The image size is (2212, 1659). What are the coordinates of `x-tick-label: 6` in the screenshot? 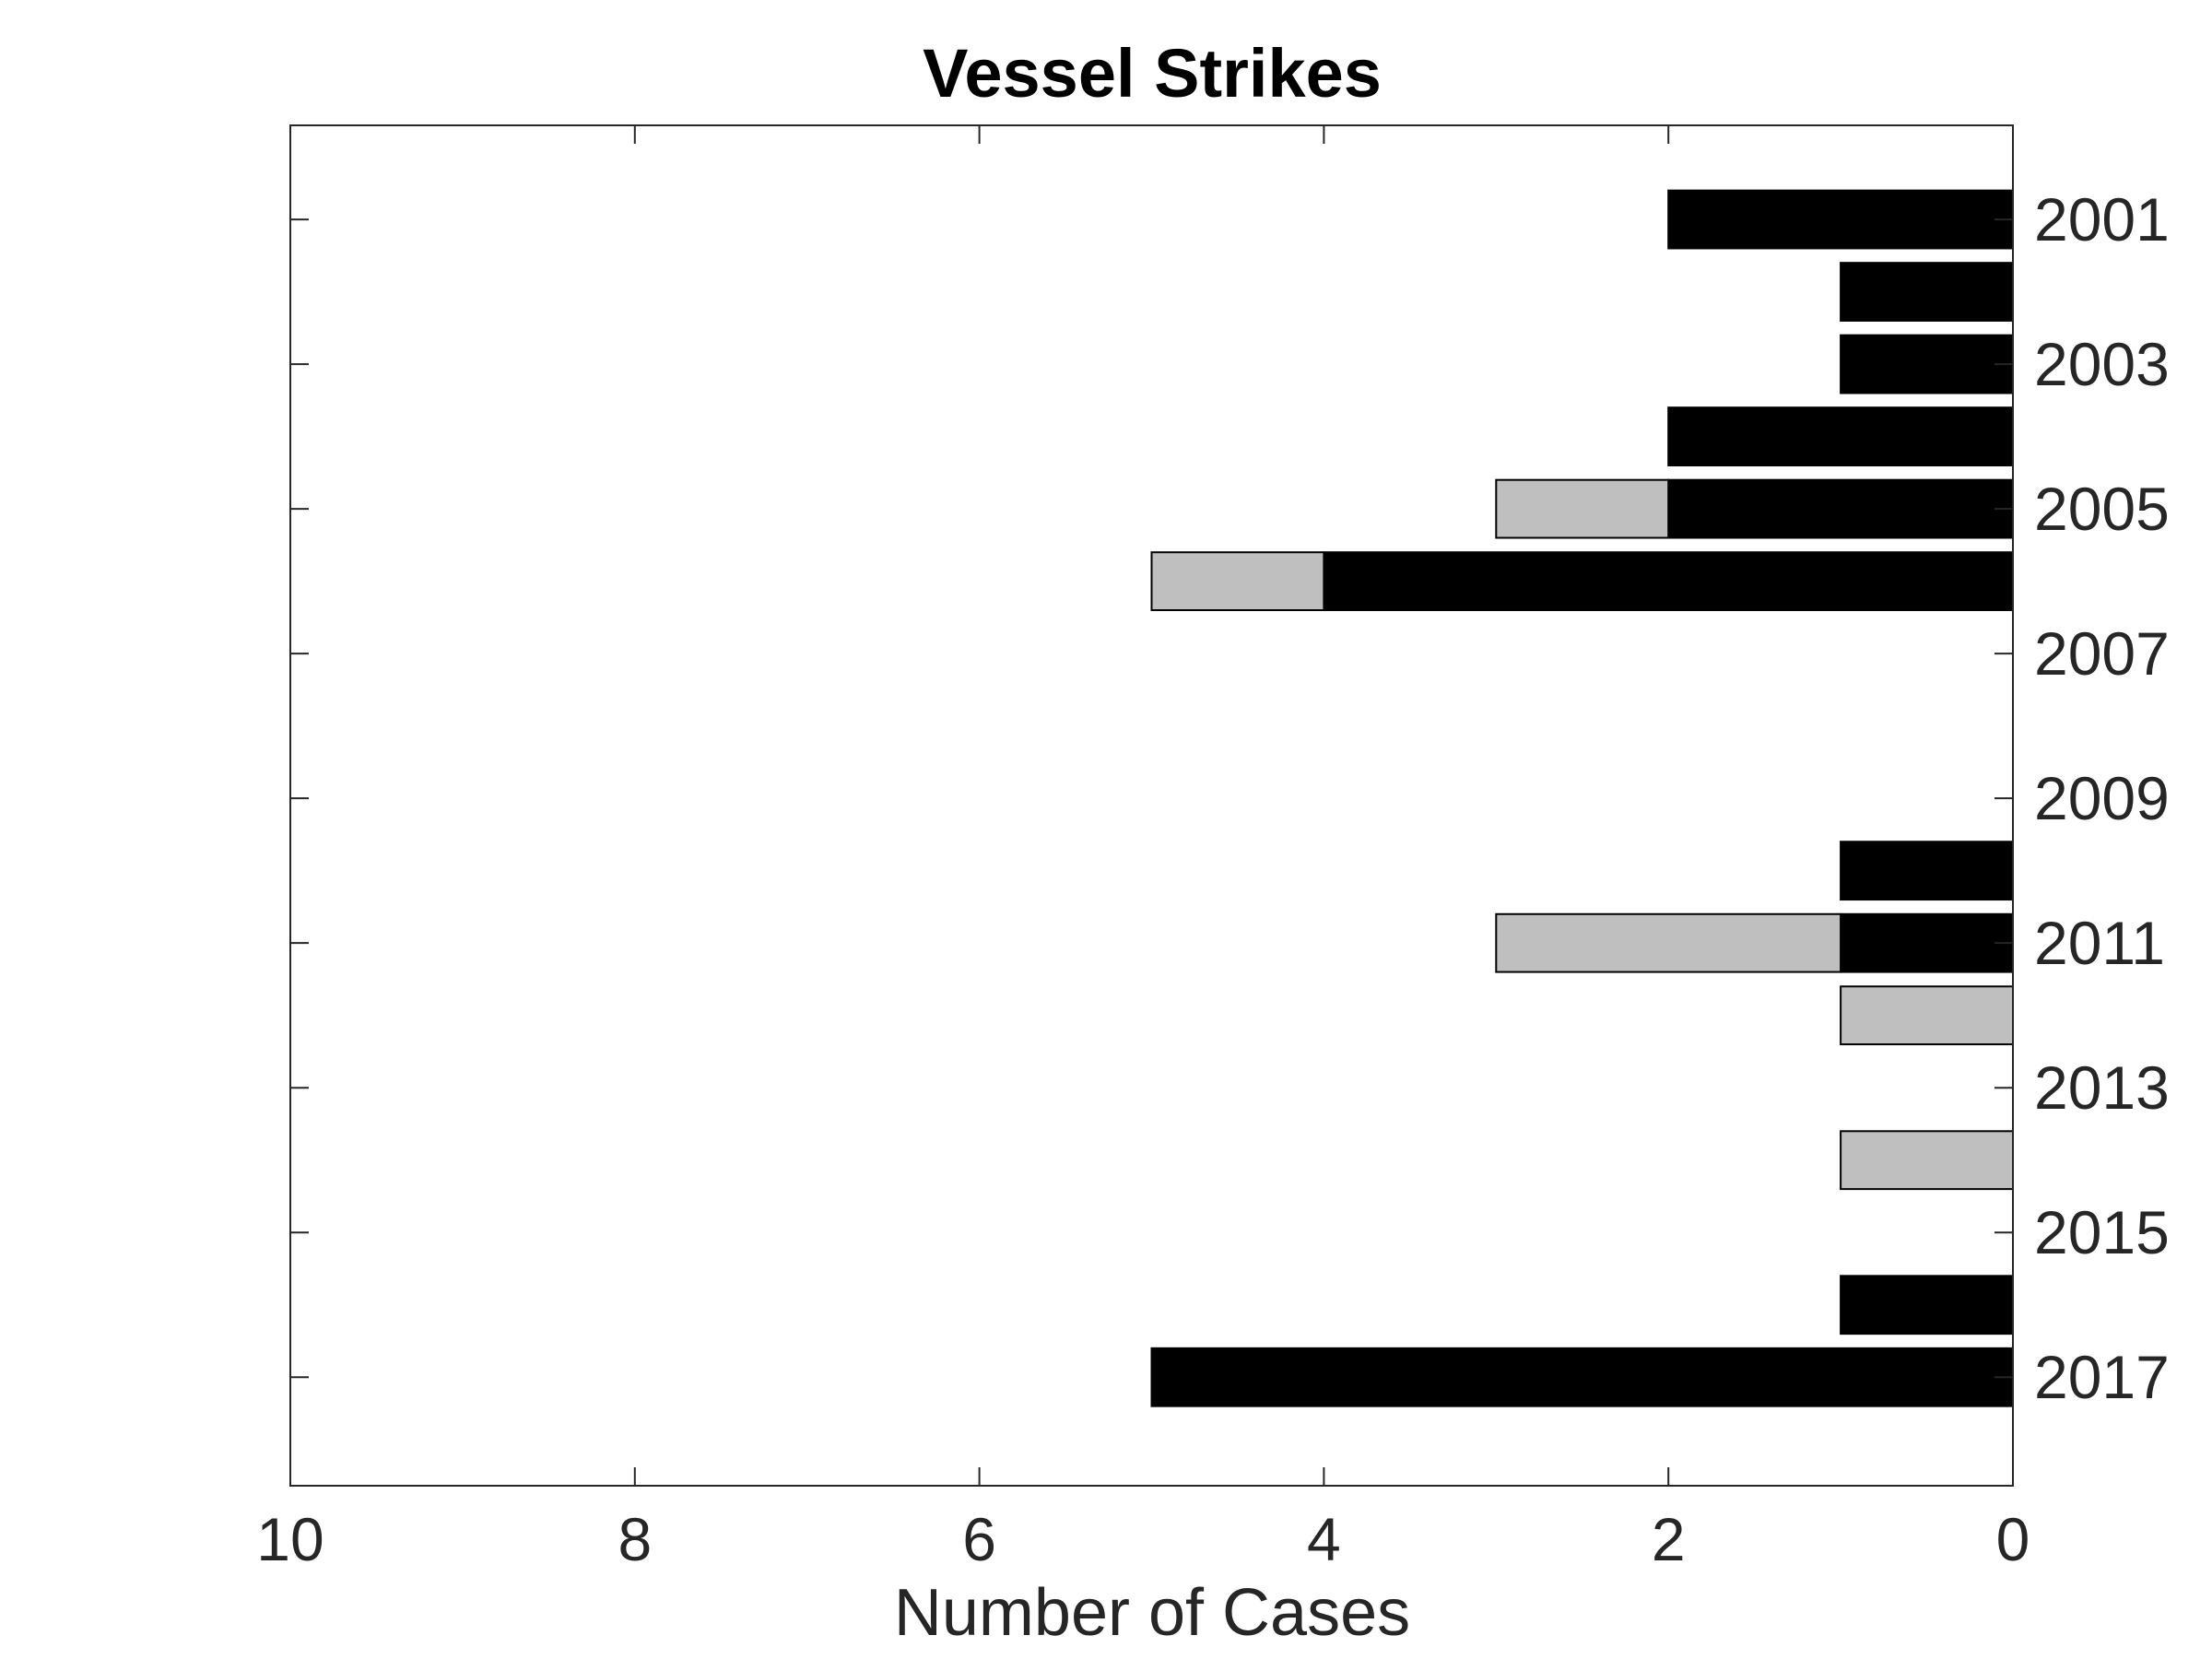 It's located at (979, 1539).